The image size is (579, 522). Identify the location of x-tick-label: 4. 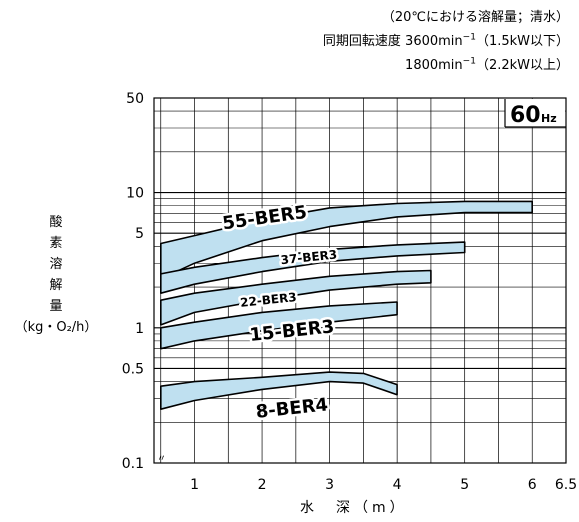
(397, 485).